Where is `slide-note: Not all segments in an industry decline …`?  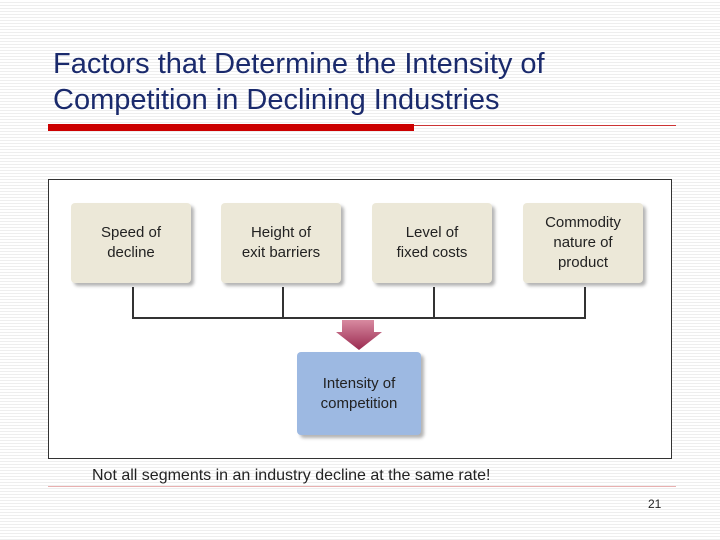
slide-note: Not all segments in an industry decline … is located at coordinates (291, 475).